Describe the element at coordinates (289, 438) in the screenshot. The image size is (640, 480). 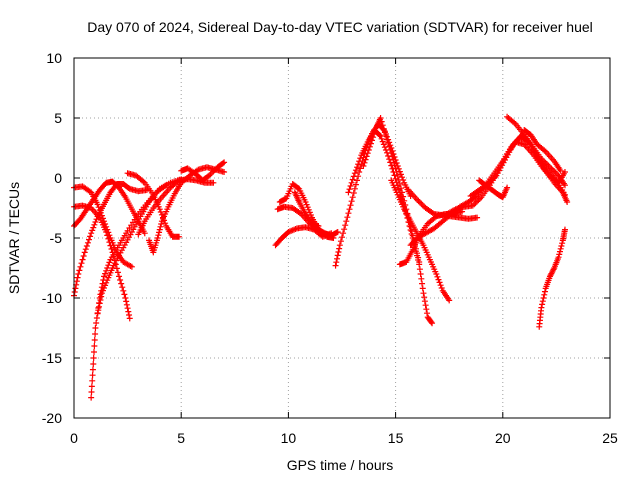
I see `x-tick-label: 10` at that location.